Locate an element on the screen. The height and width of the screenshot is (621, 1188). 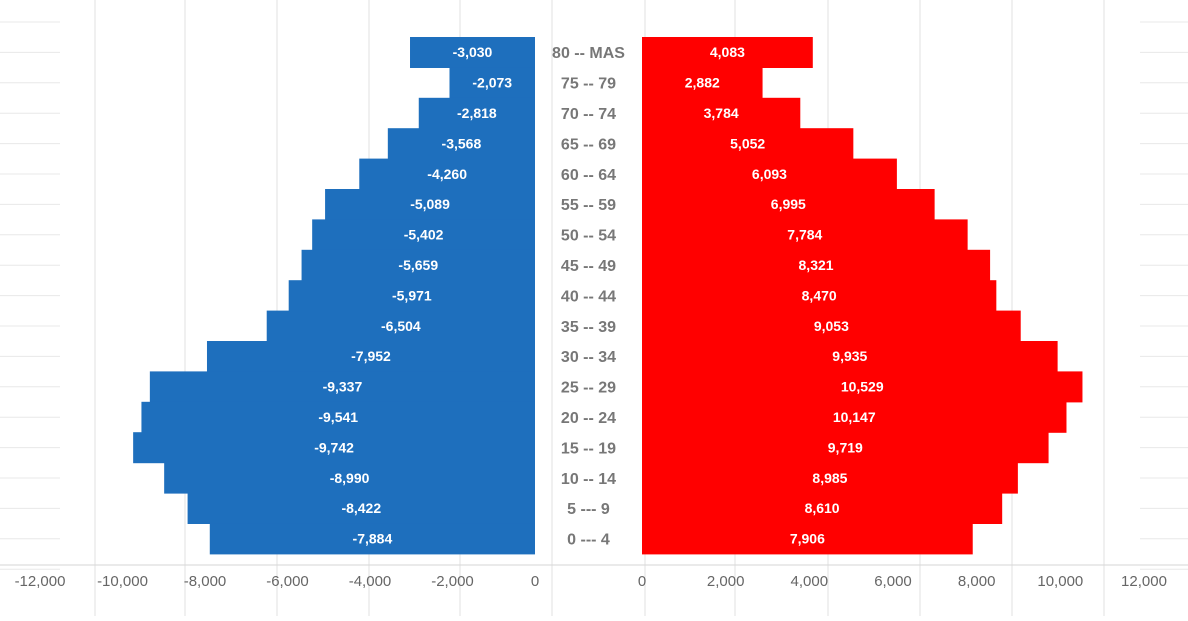
data-label-left: -2,818 is located at coordinates (477, 113).